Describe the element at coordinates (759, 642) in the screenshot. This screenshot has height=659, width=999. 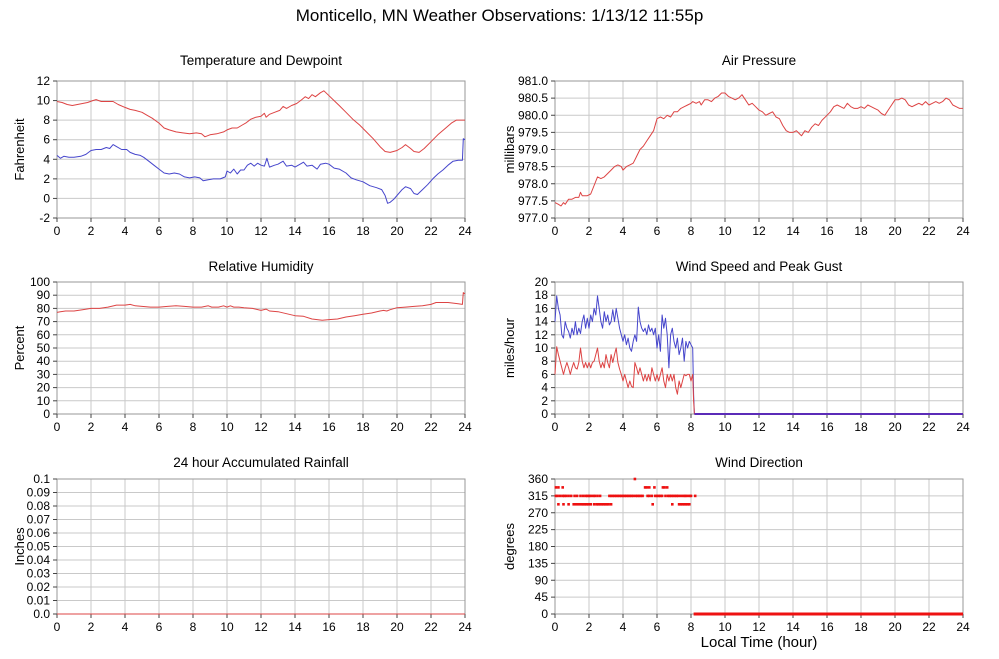
I see `x-axis-label: Local Time (hour)` at that location.